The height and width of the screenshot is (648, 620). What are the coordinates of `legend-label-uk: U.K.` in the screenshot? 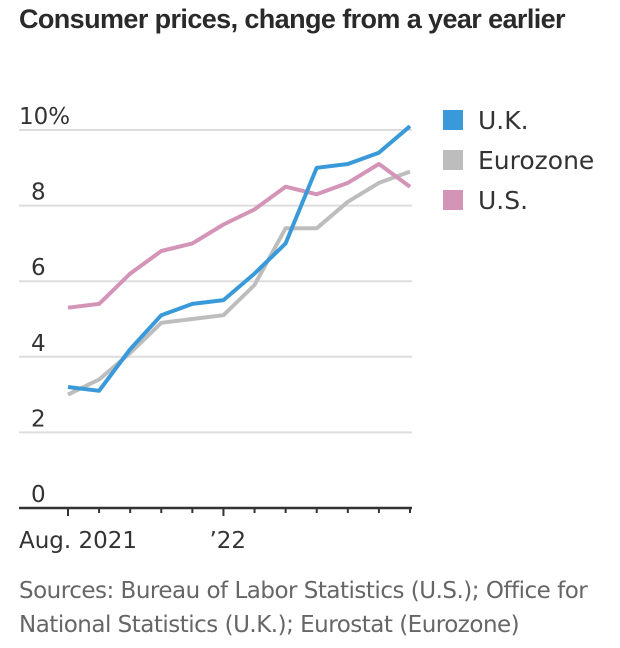 It's located at (503, 120).